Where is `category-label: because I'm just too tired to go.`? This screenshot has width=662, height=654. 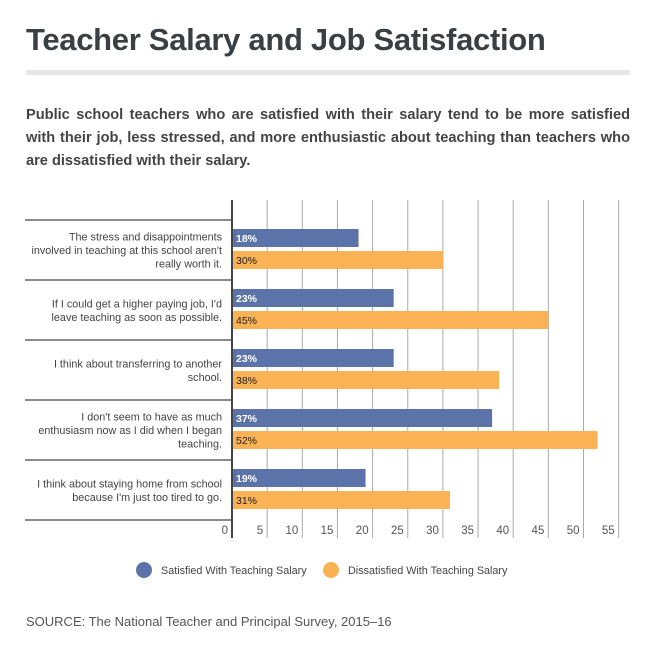
category-label: because I'm just too tired to go. is located at coordinates (147, 498).